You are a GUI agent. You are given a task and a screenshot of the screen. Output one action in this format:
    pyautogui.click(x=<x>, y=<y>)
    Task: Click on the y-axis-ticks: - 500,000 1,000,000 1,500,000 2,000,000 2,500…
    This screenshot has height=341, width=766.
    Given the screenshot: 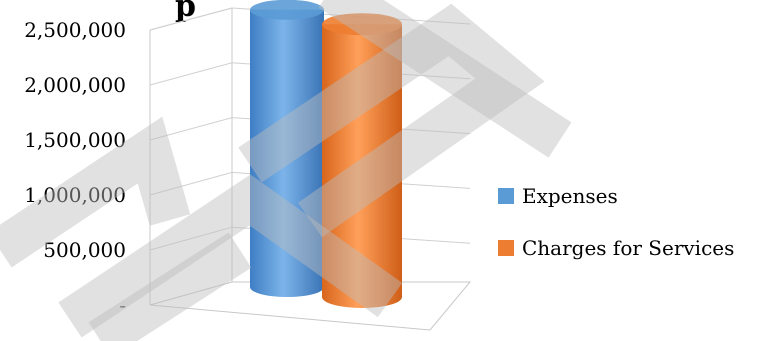 What is the action you would take?
    pyautogui.click(x=75, y=167)
    